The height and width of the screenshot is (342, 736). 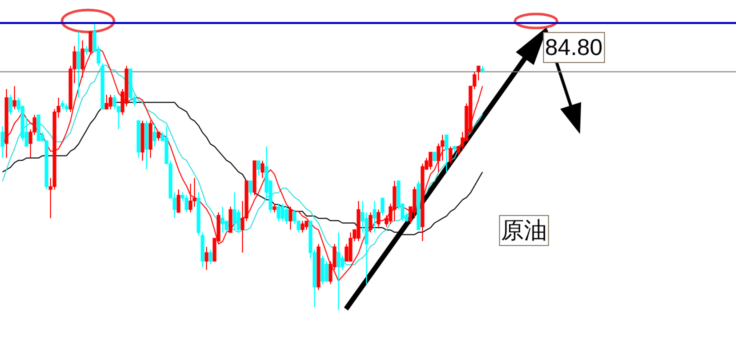 What do you see at coordinates (574, 47) in the screenshot?
I see `text: 84.80` at bounding box center [574, 47].